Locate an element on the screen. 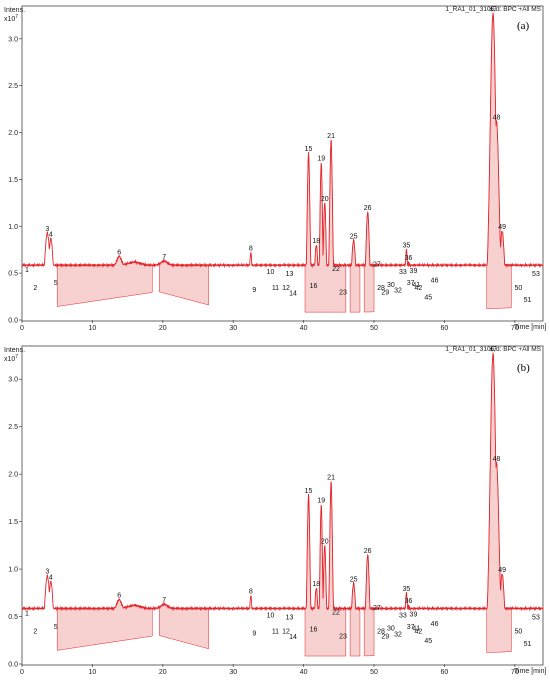 The image size is (550, 680). peak-label: 4 is located at coordinates (51, 577).